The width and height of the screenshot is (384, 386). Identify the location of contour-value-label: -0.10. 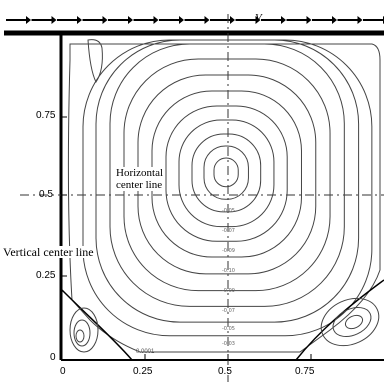
(228, 271).